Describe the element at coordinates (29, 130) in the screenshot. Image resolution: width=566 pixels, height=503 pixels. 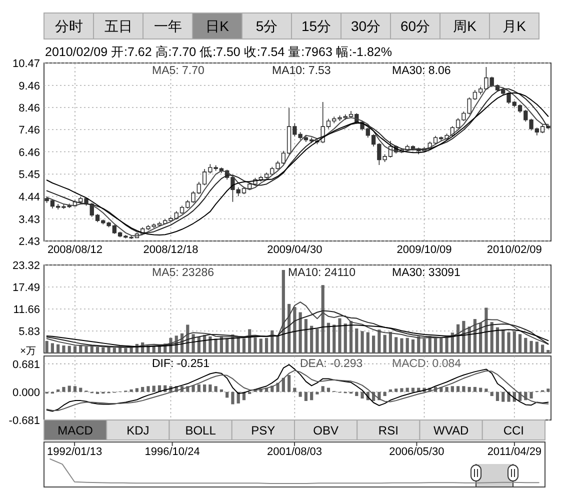
I see `y-tick-label: 7.46` at that location.